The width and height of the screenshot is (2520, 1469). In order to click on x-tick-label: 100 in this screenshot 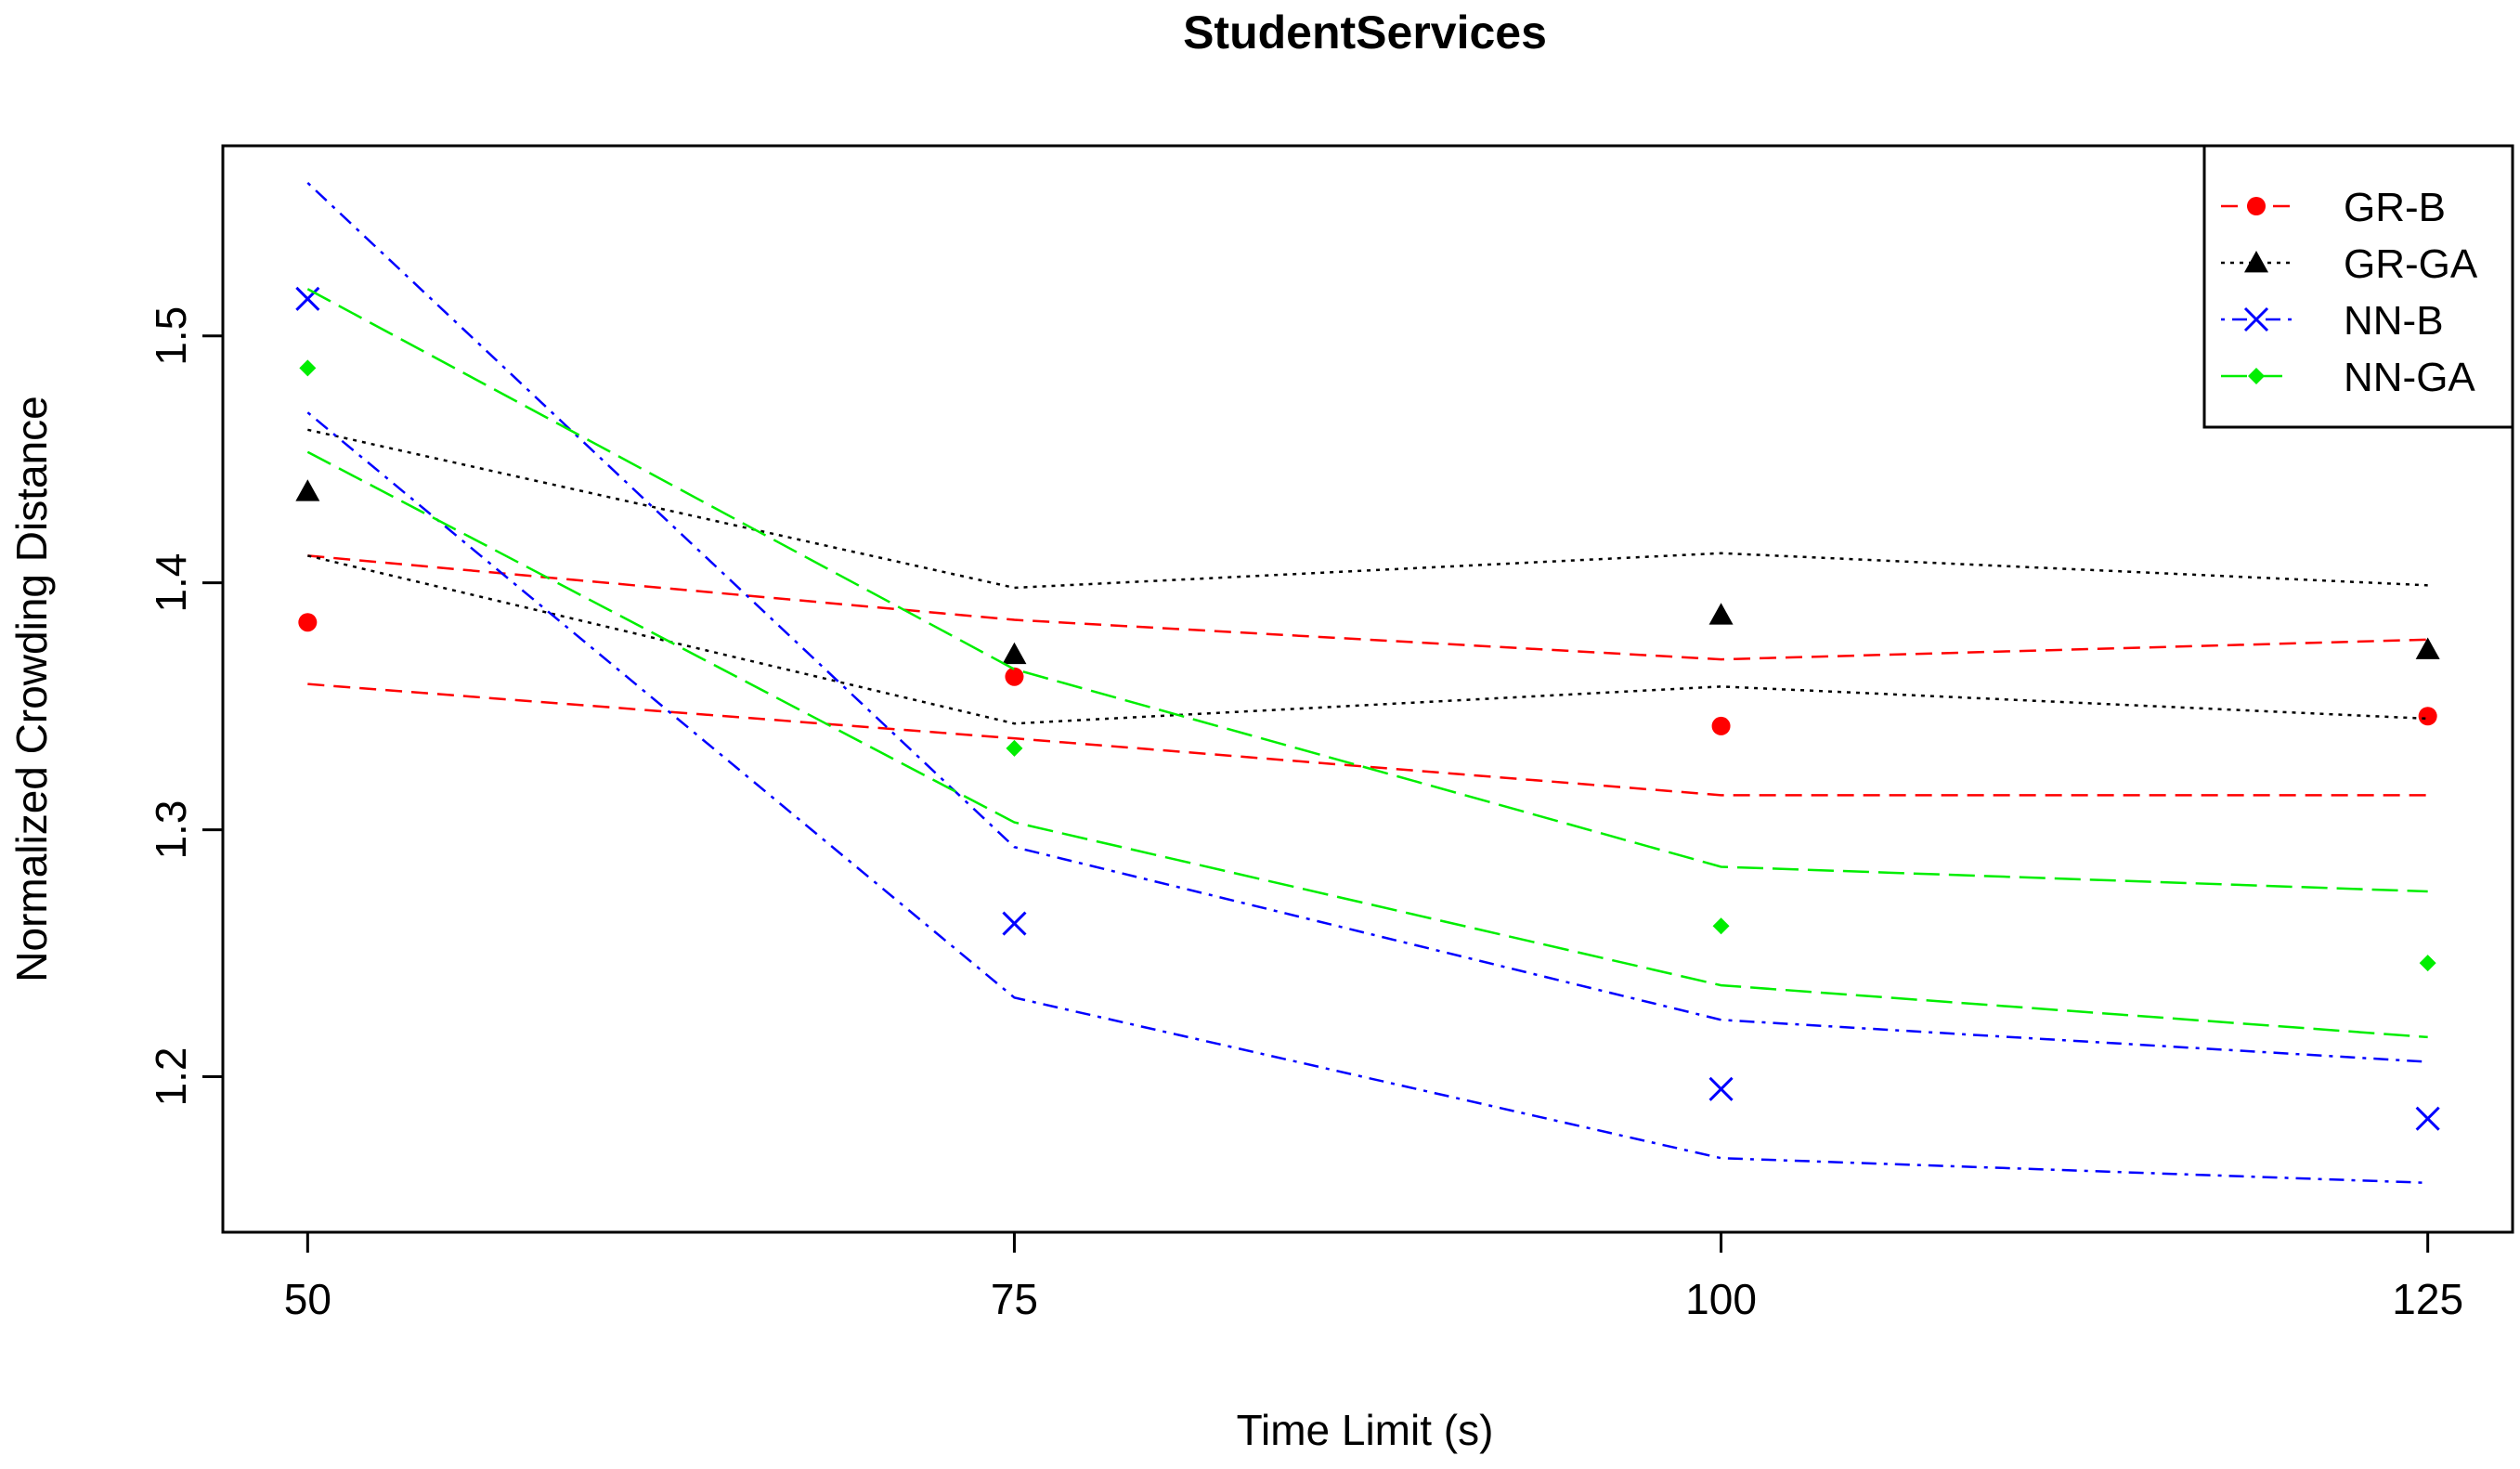, I will do `click(1721, 1299)`.